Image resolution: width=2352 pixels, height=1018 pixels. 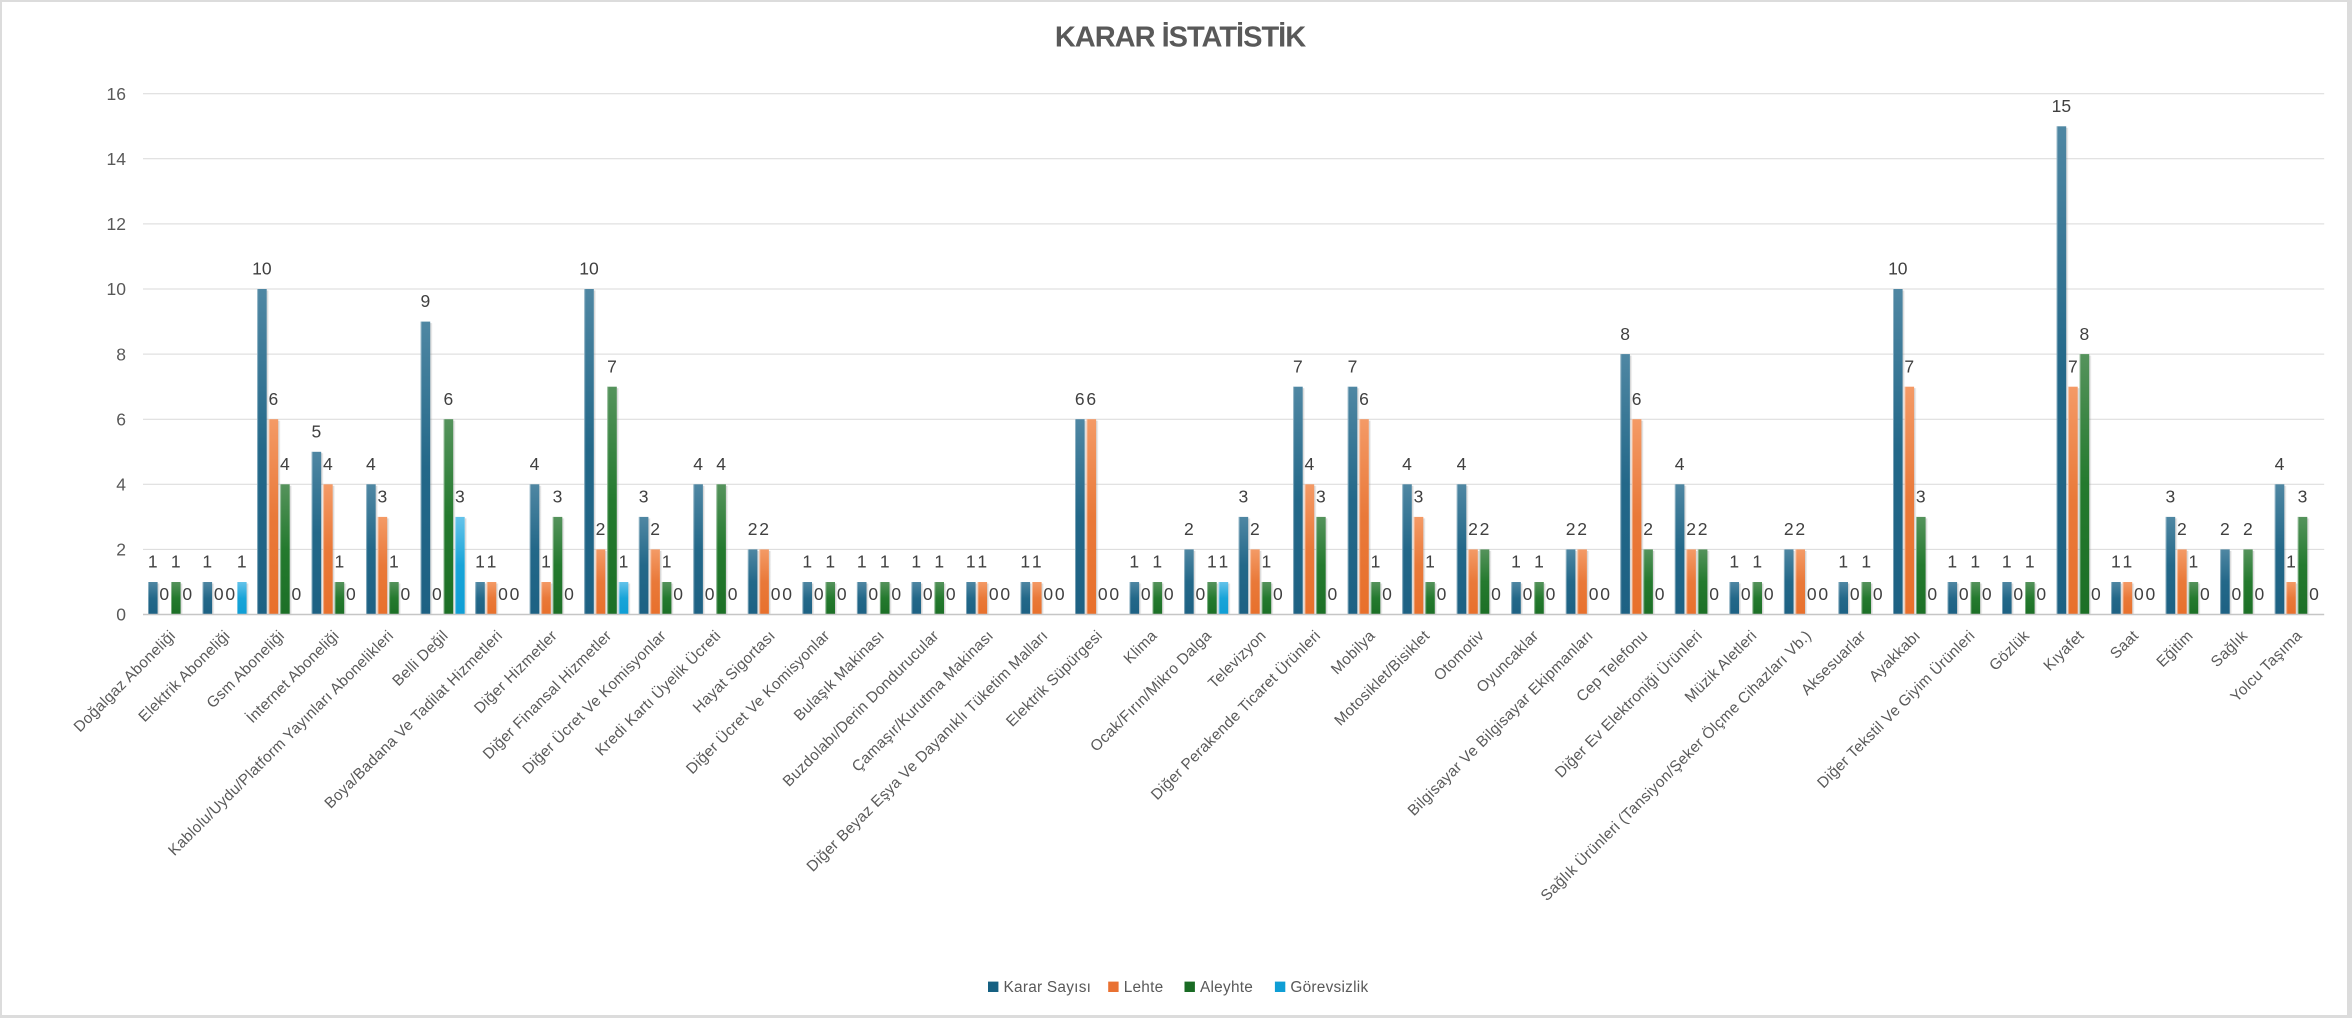 I want to click on svg-text: 5, so click(x=317, y=431).